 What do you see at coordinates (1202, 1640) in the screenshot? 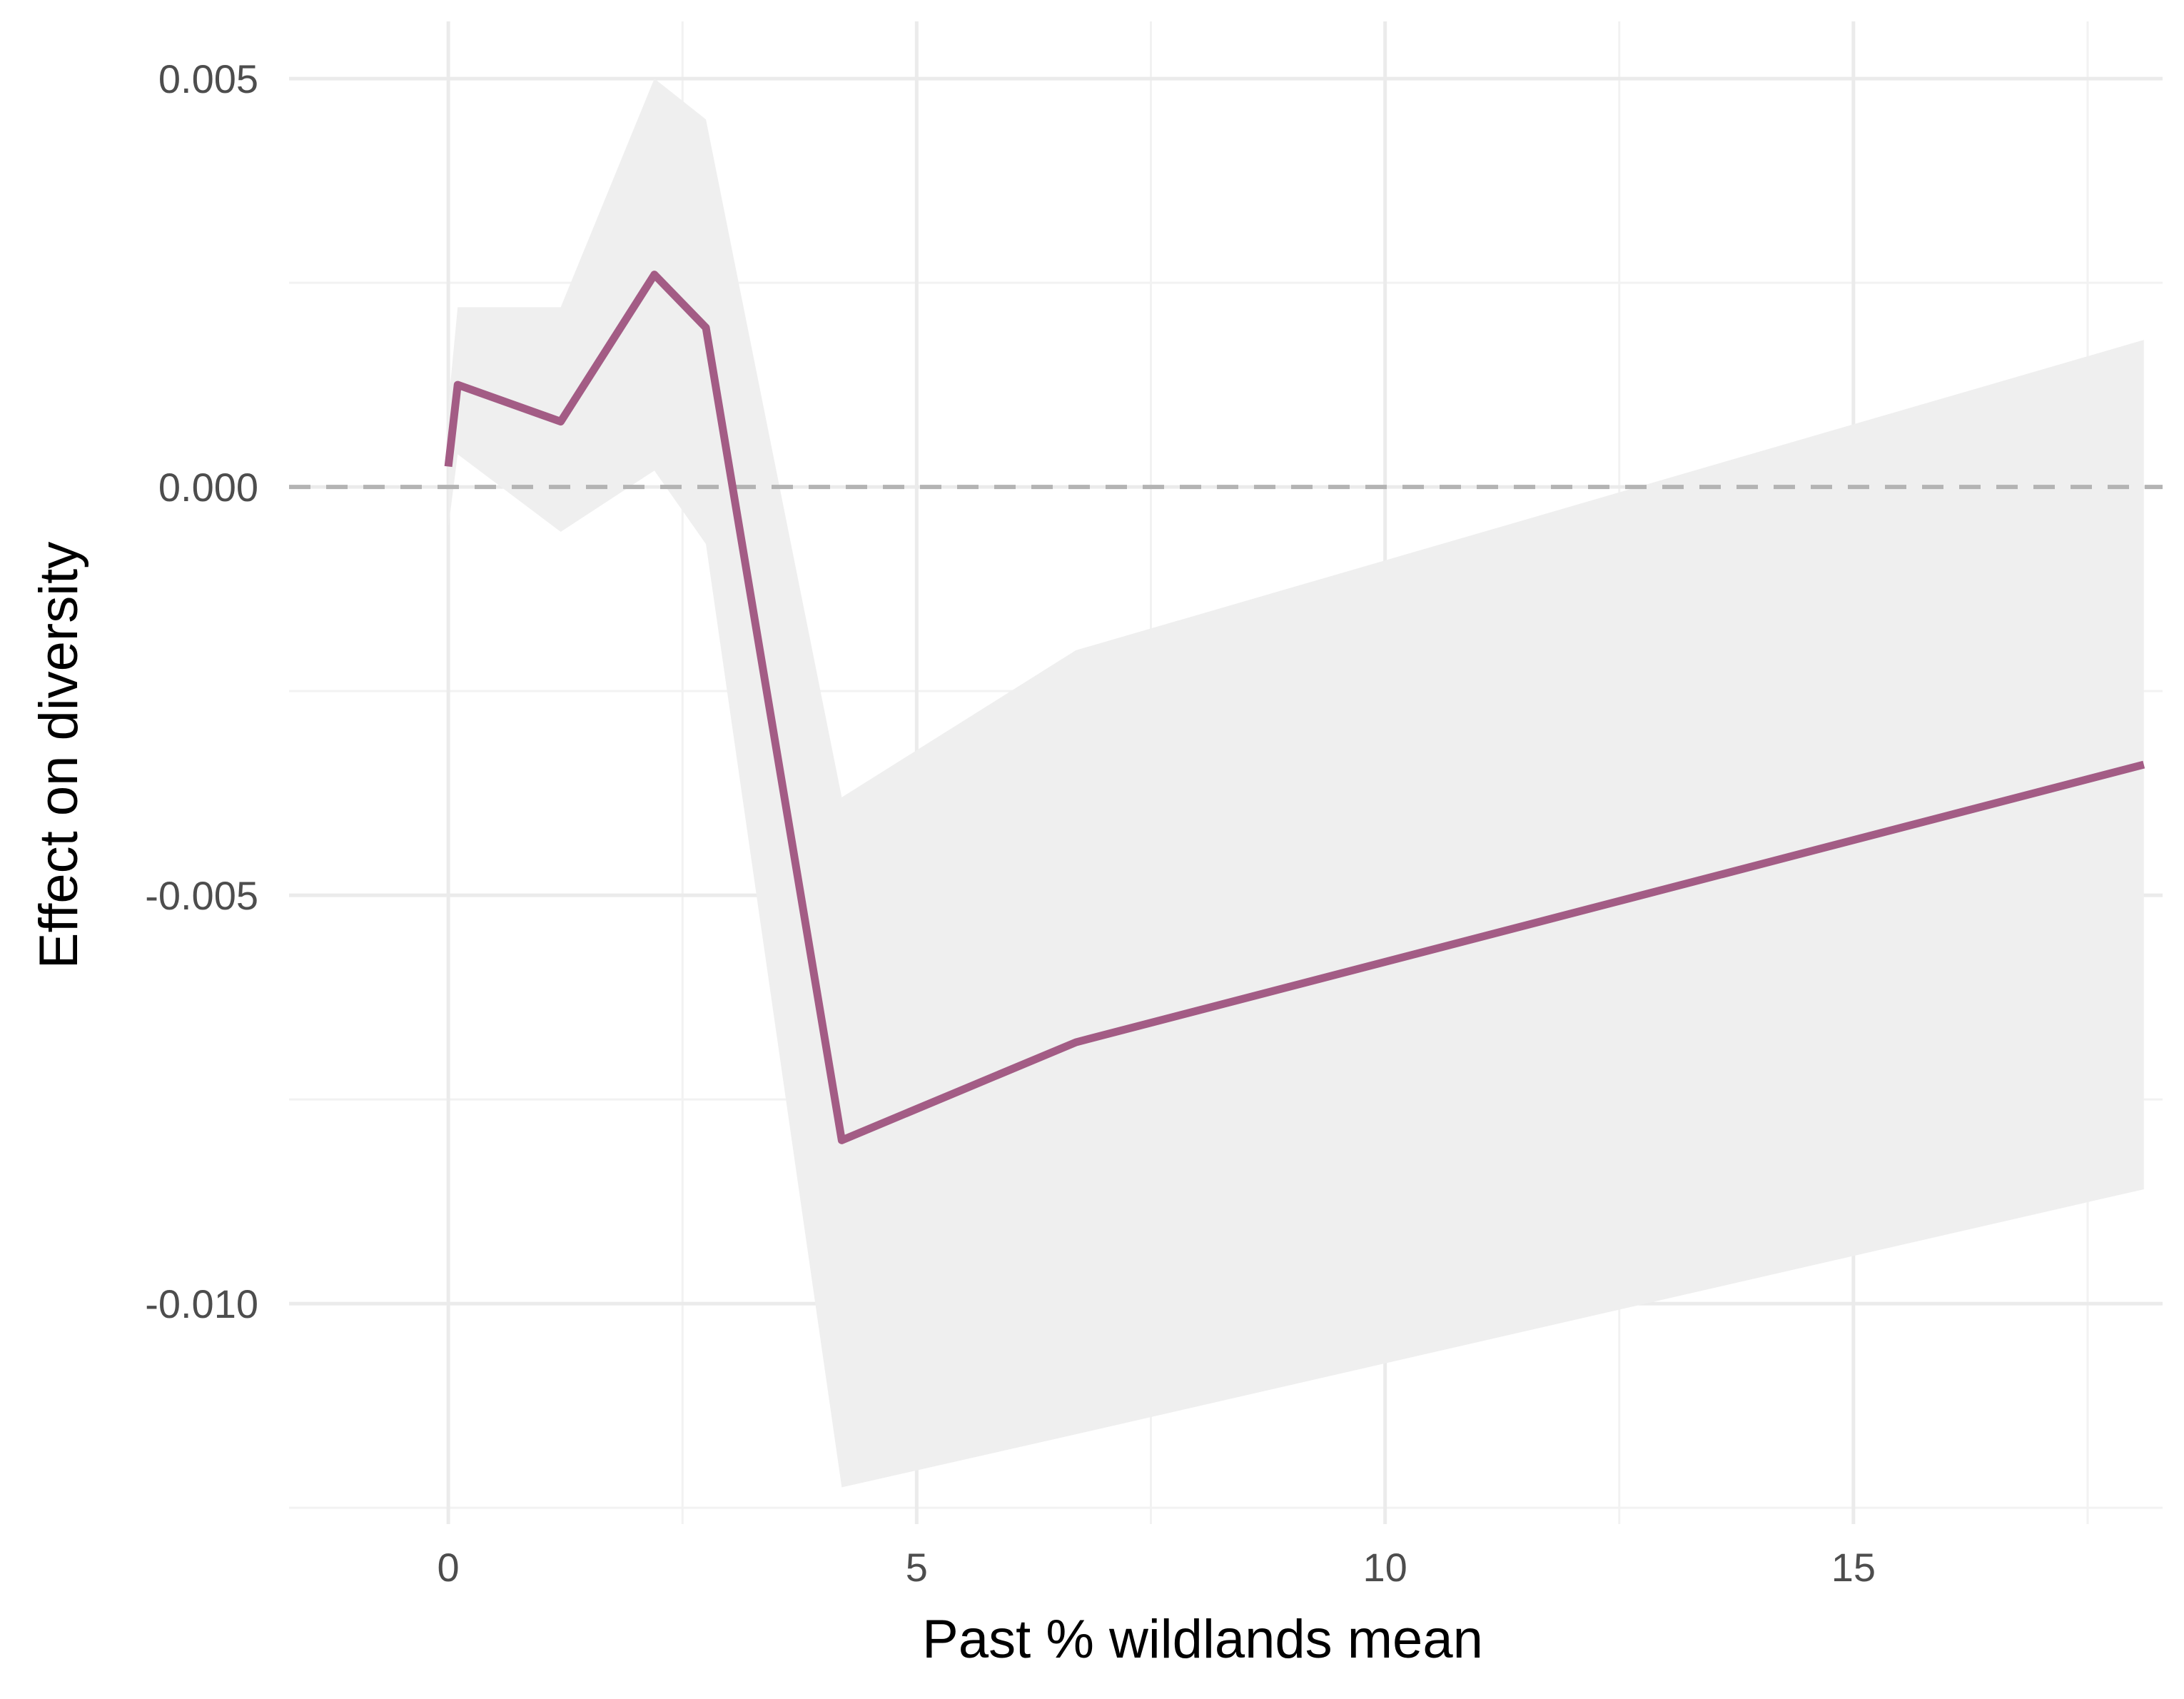
I see `x-axis-title: Past % wildlands mean` at bounding box center [1202, 1640].